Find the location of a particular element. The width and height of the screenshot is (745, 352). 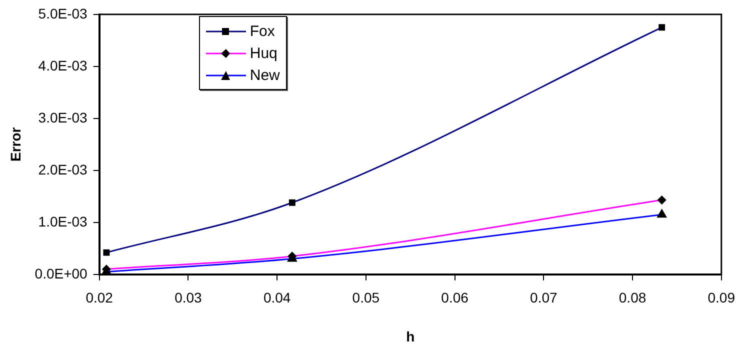

y-tick-label: 5.0E-03 is located at coordinates (63, 13).